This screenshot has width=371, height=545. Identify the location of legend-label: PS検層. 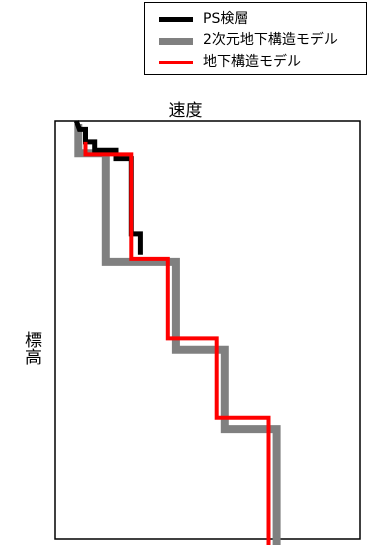
(226, 19).